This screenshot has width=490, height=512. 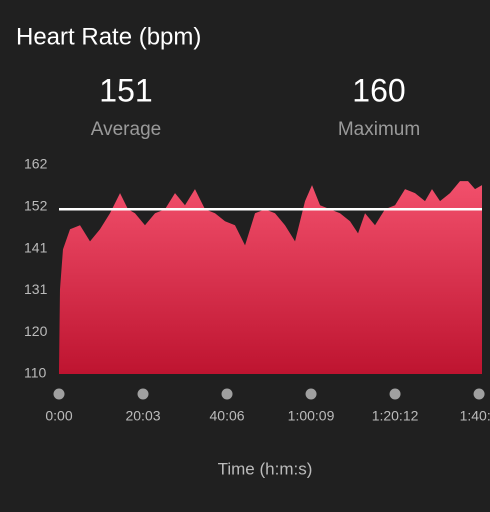 What do you see at coordinates (108, 36) in the screenshot?
I see `chart-title: Heart Rate (bpm)` at bounding box center [108, 36].